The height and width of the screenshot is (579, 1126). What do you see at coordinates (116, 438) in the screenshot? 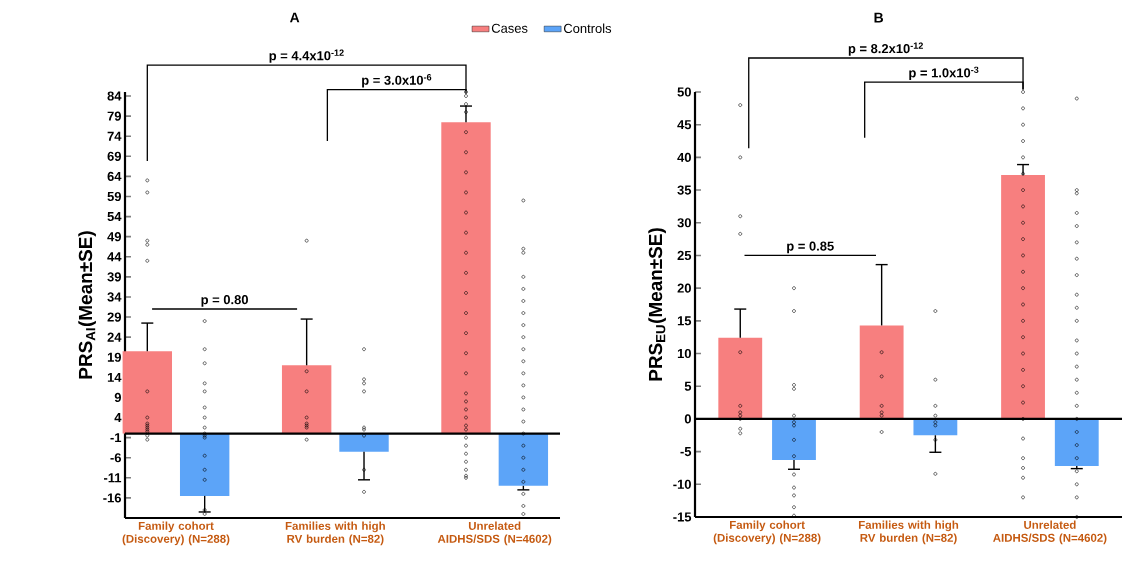
I see `y-tick-label: -1` at bounding box center [116, 438].